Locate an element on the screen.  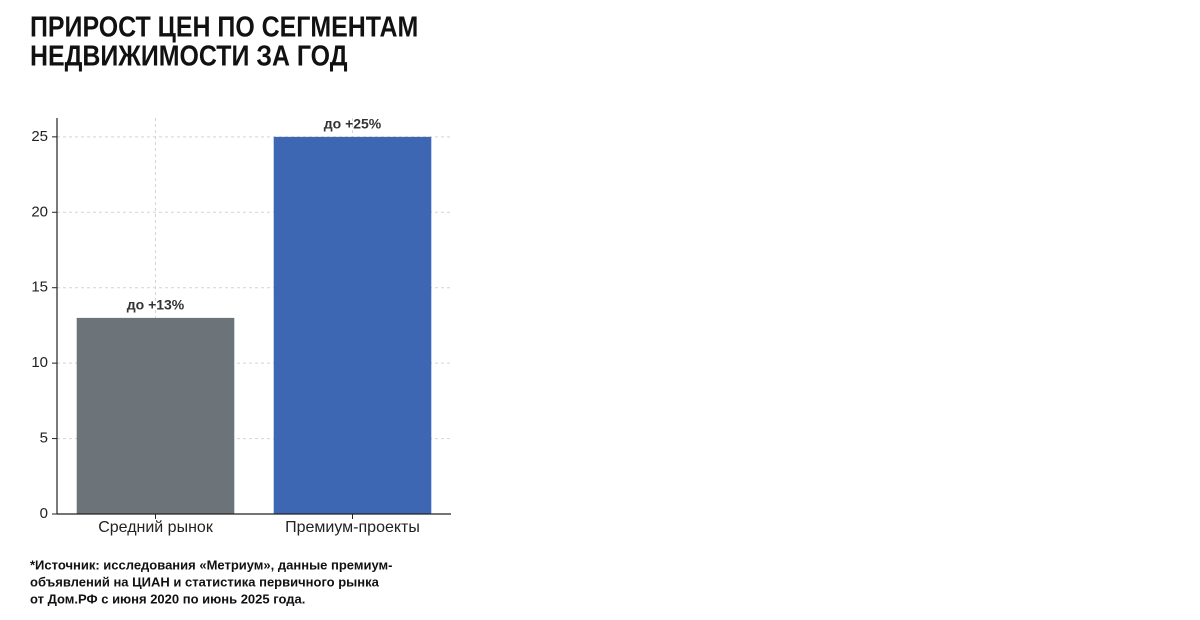
y-tick-label: 10 is located at coordinates (39, 362).